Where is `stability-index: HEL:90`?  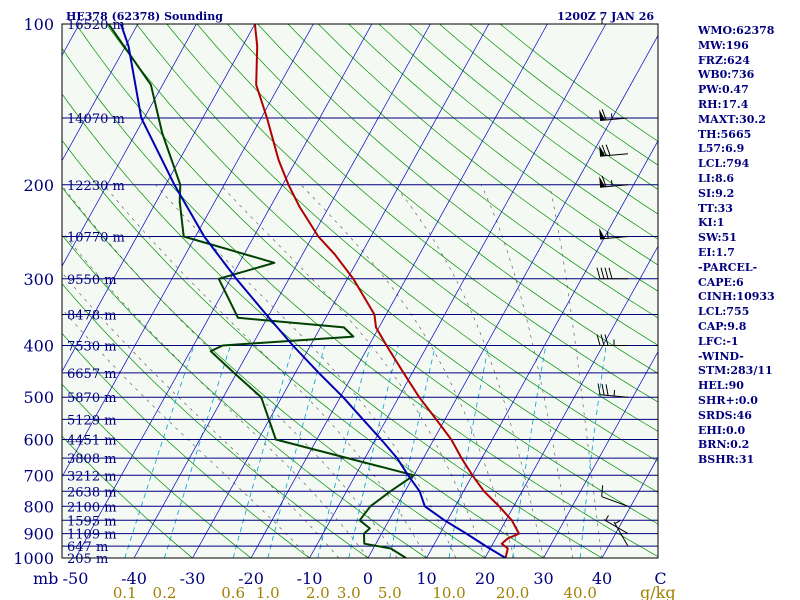 stability-index: HEL:90 is located at coordinates (721, 386).